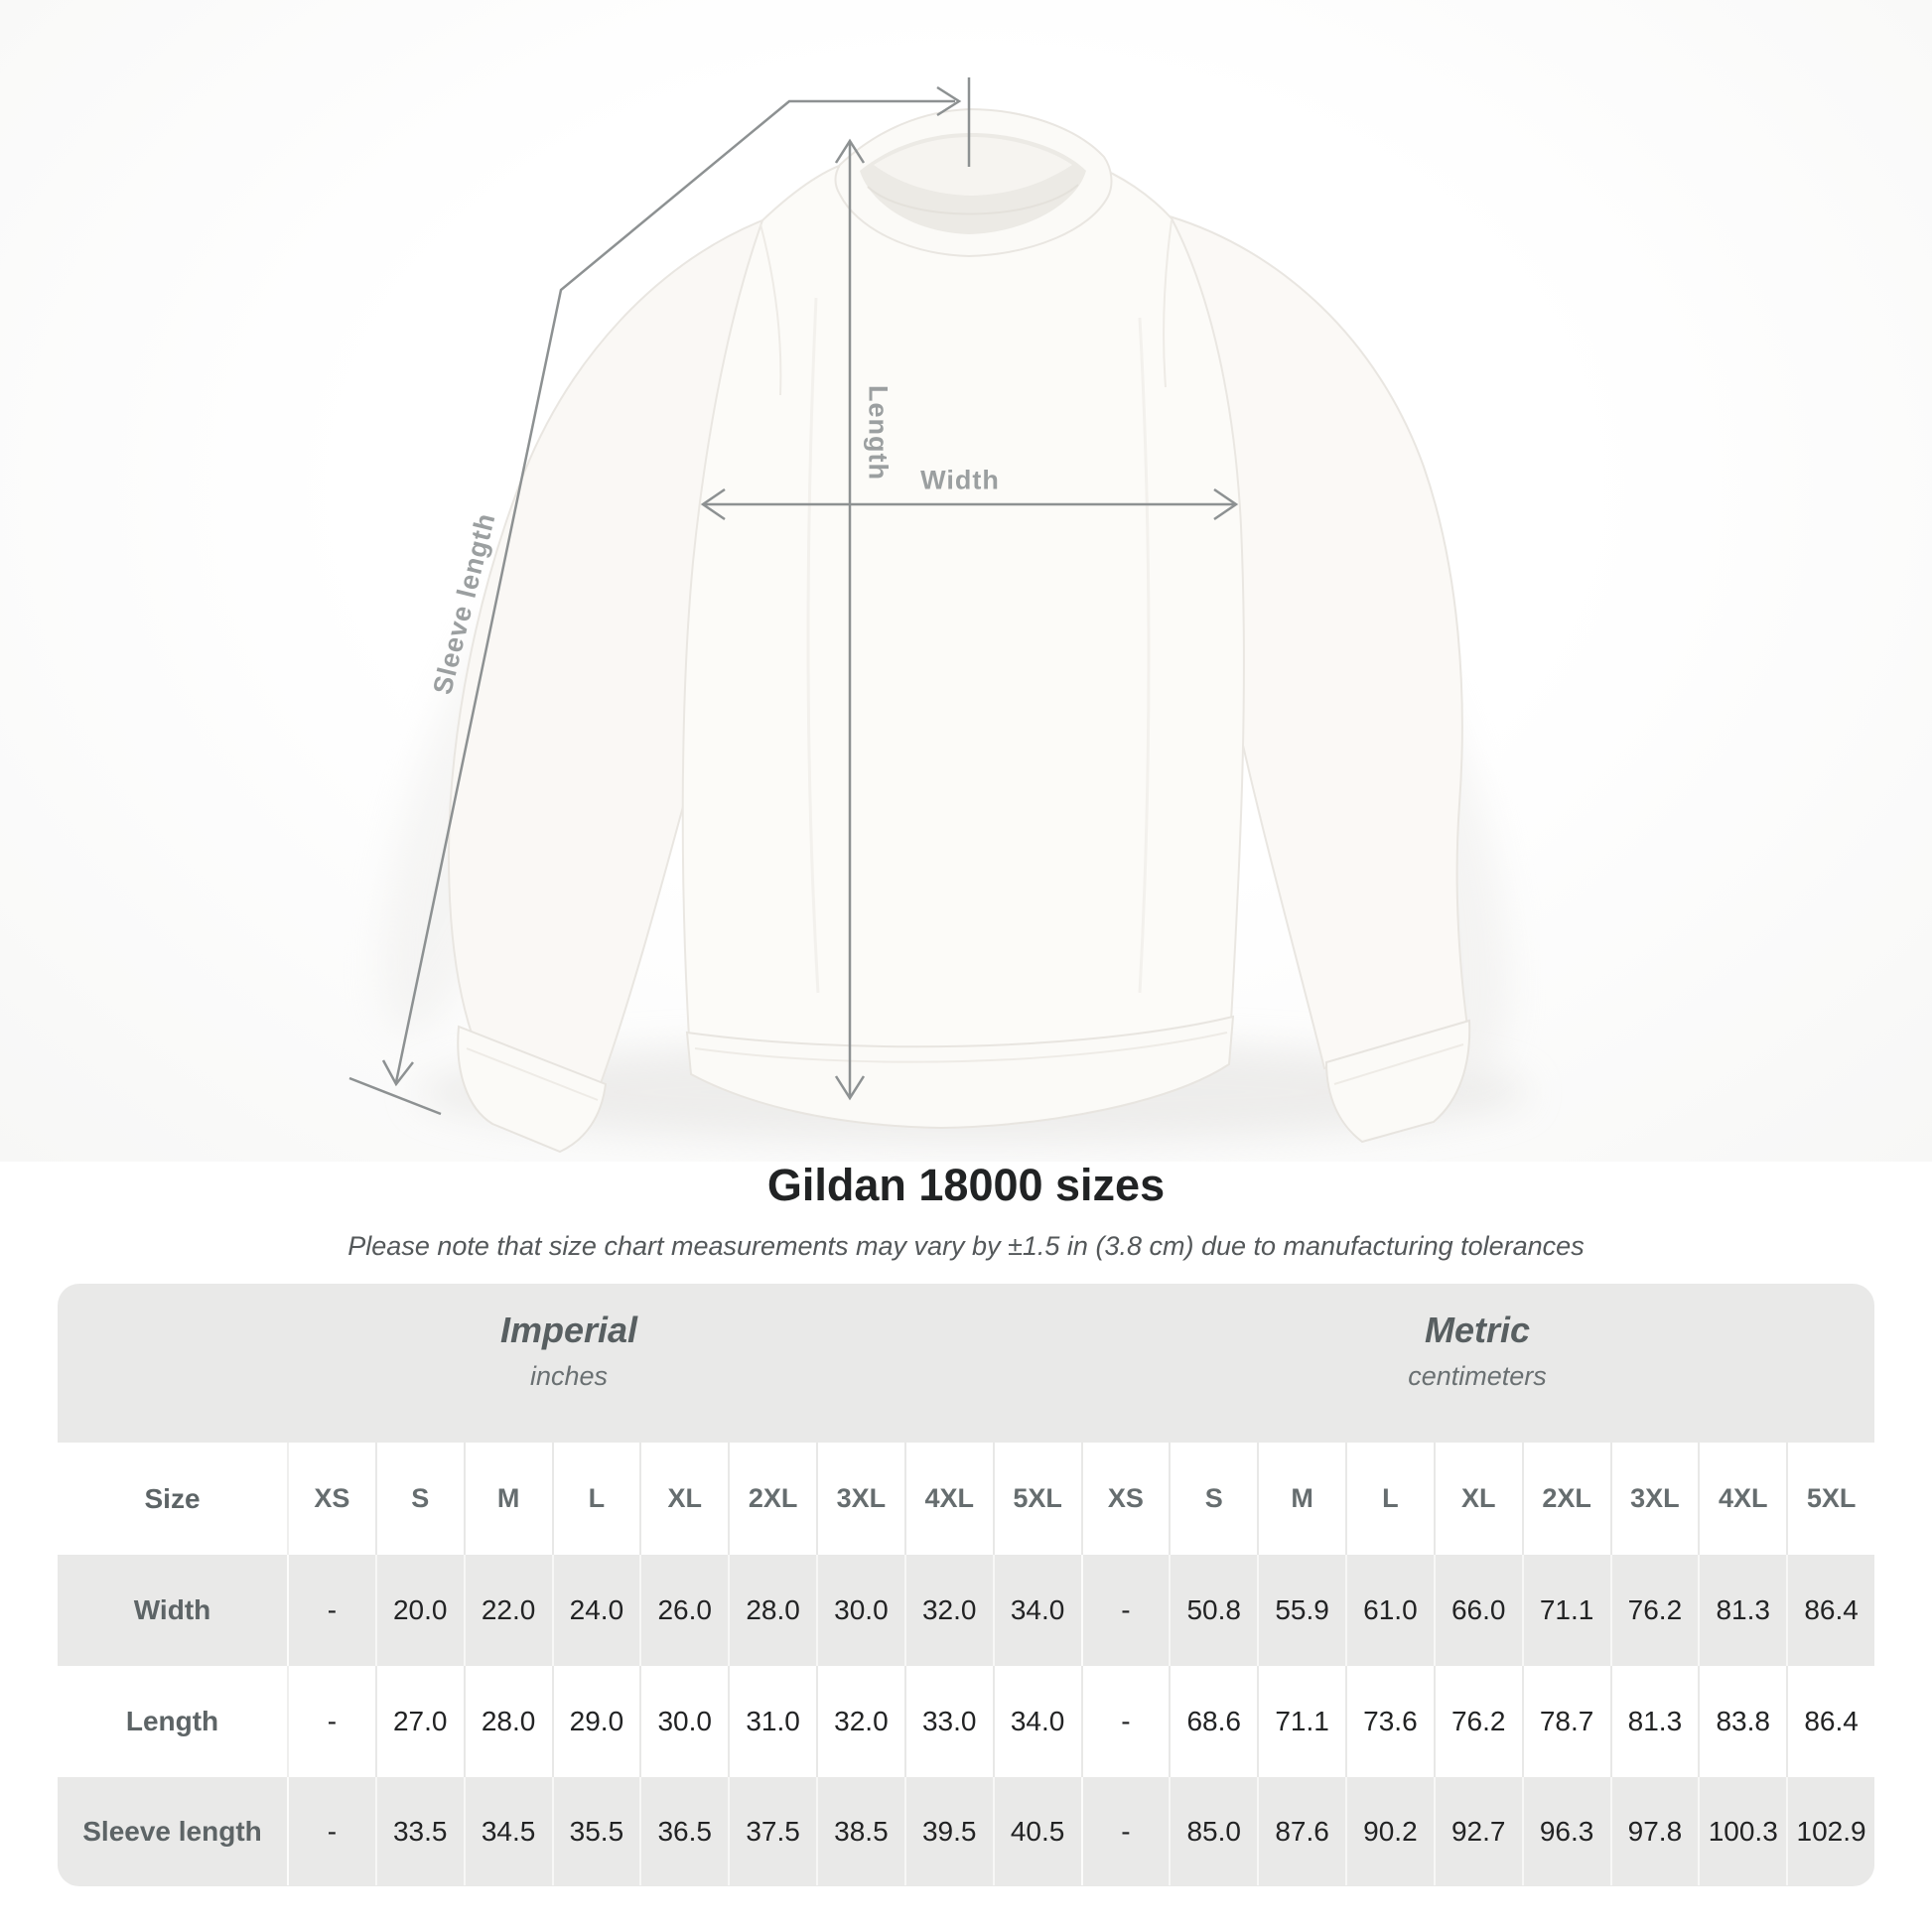 Image resolution: width=1932 pixels, height=1932 pixels. I want to click on measurement-value: 71.1, so click(1301, 1722).